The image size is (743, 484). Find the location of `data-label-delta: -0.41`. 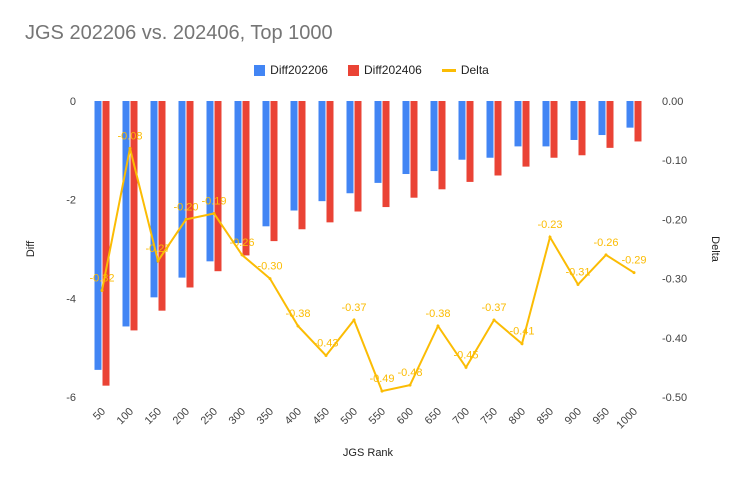

data-label-delta: -0.41 is located at coordinates (521, 332).